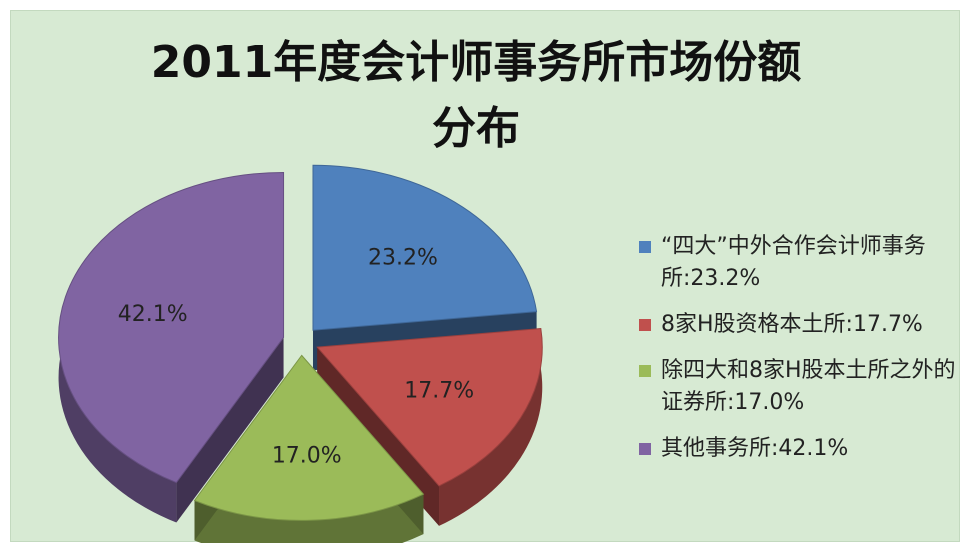 The image size is (970, 552). I want to click on data-label-securities: 17.0%, so click(307, 455).